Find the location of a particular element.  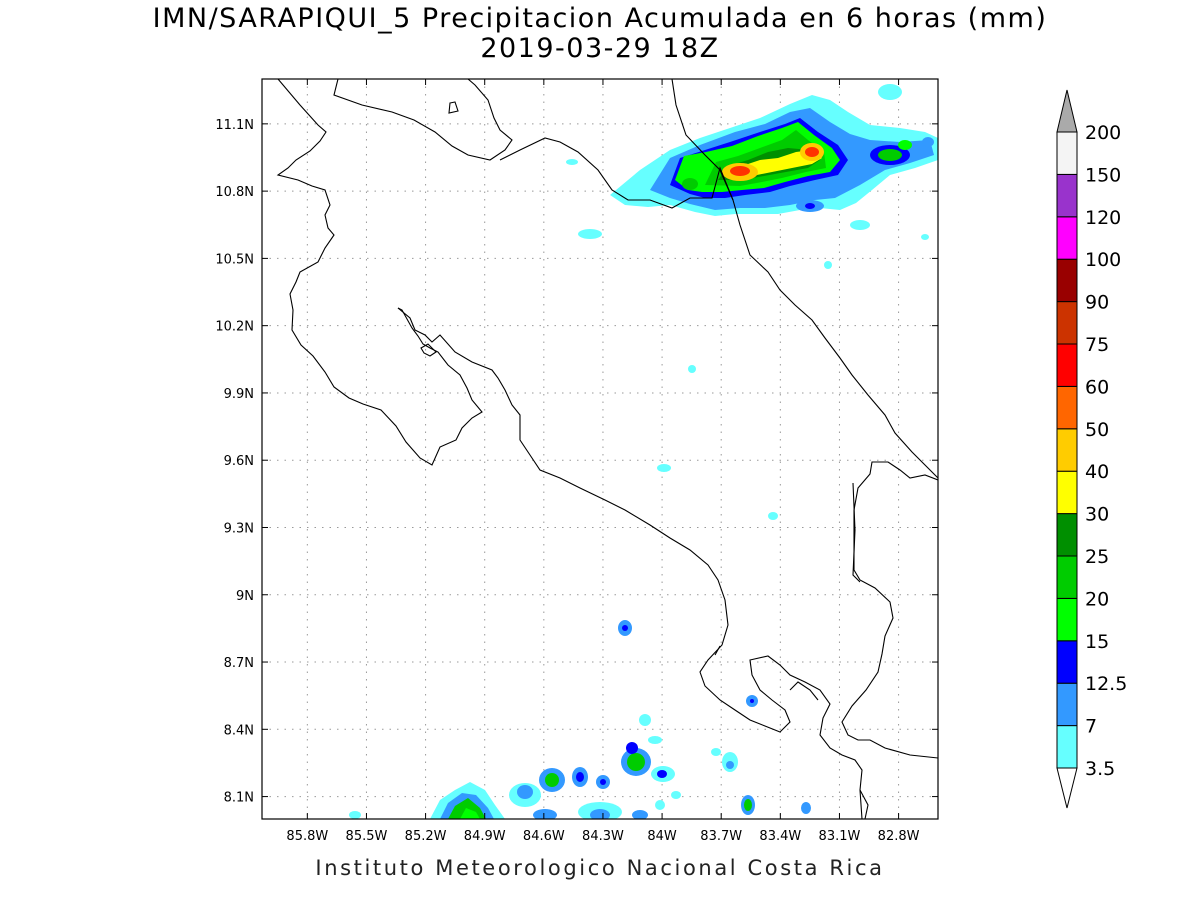

lon-label-9: 83.1W is located at coordinates (840, 836).